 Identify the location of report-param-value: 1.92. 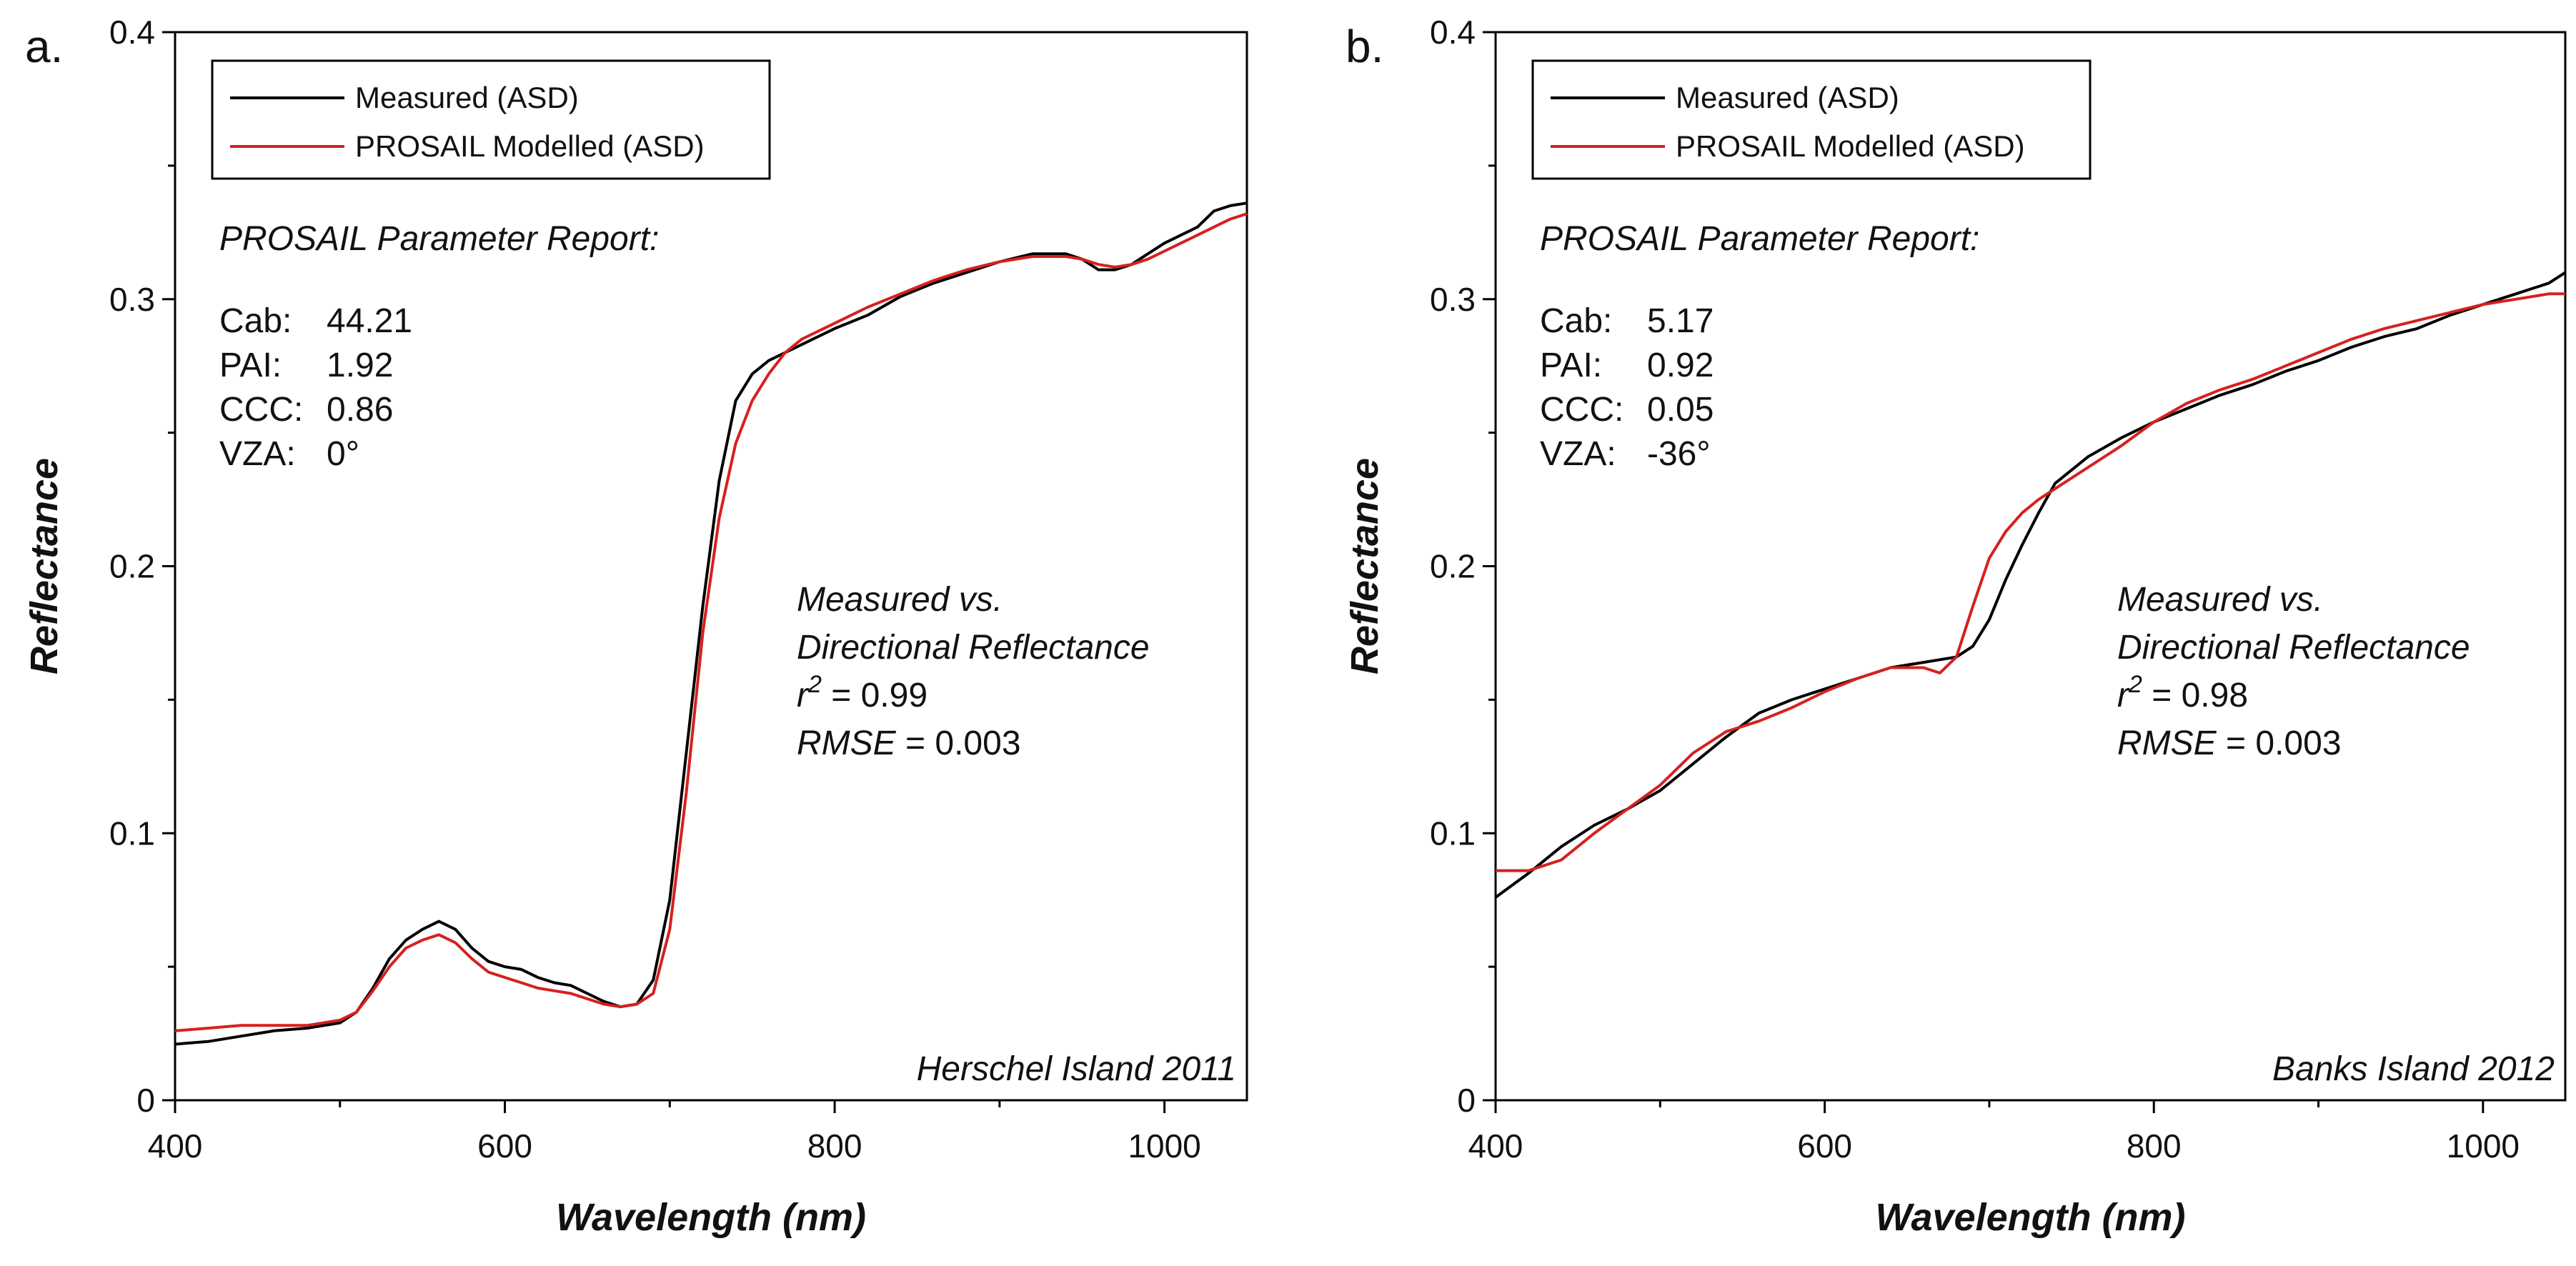
(360, 365).